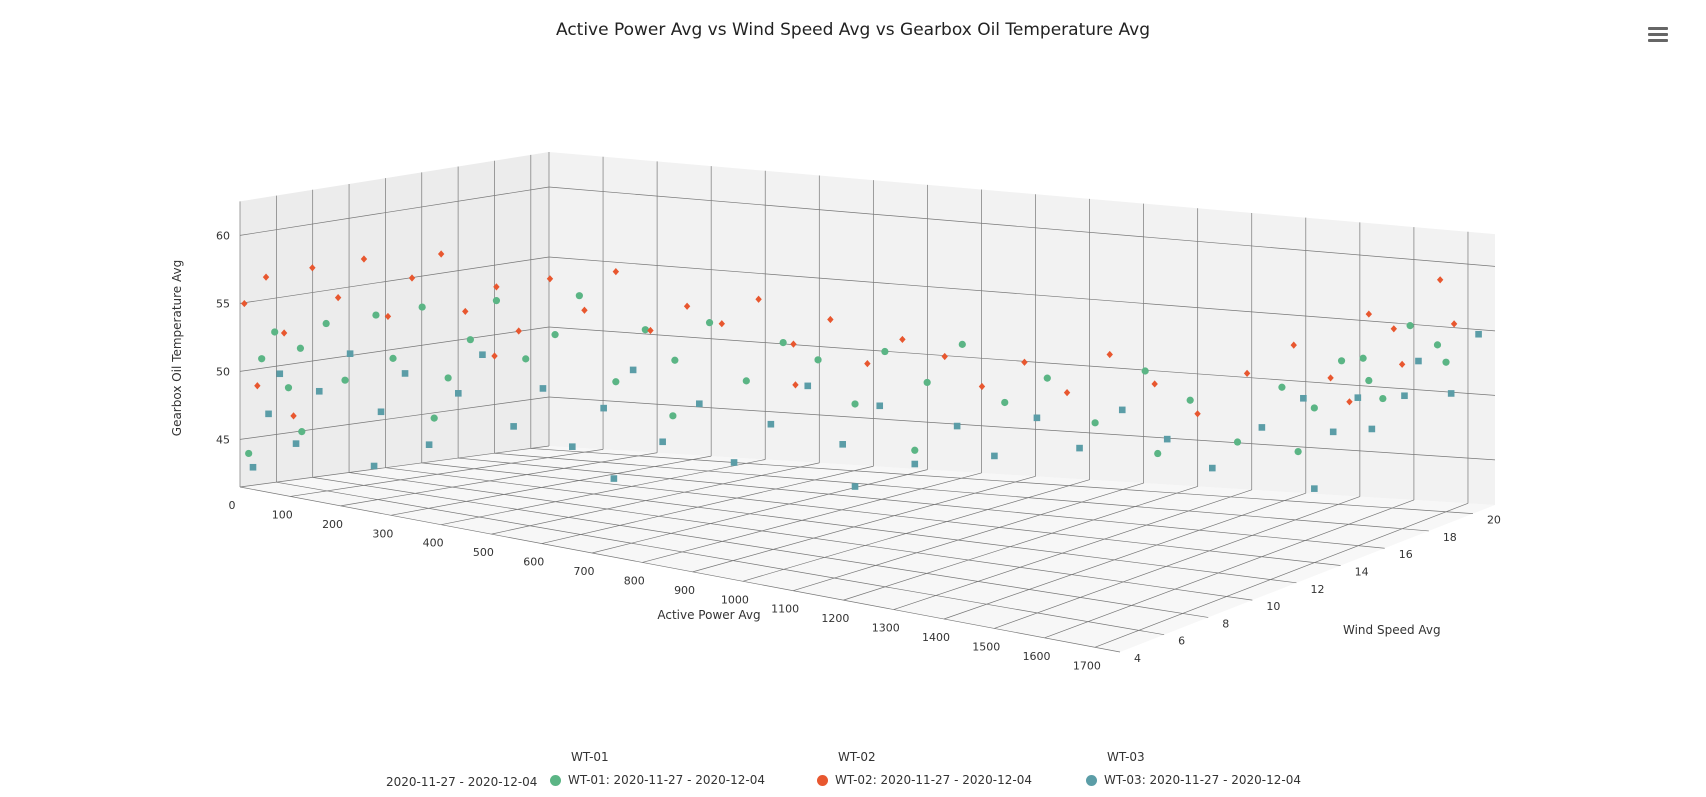  I want to click on legend-item-wt-03: WT-03: 2020-11-27 - 2020-12-04, so click(1193, 780).